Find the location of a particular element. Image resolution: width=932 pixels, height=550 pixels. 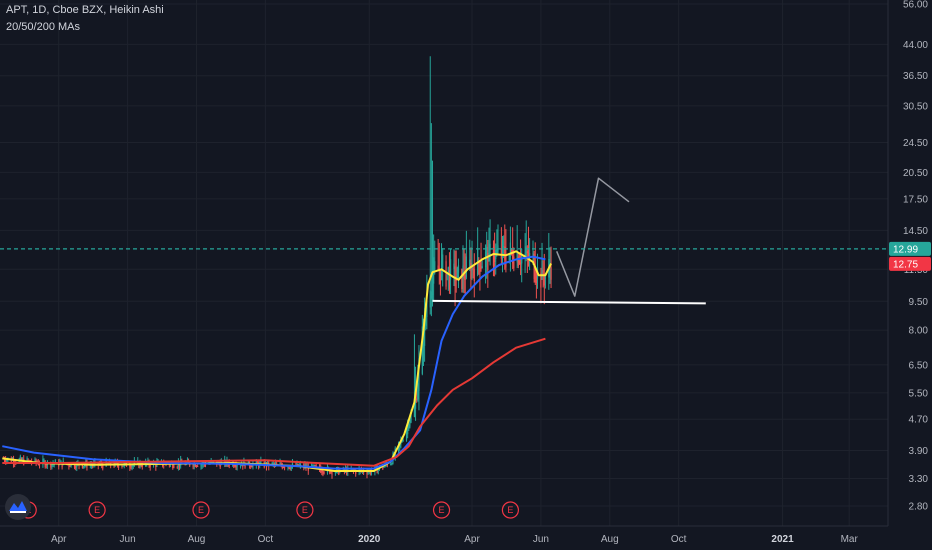

support-line is located at coordinates (569, 302).